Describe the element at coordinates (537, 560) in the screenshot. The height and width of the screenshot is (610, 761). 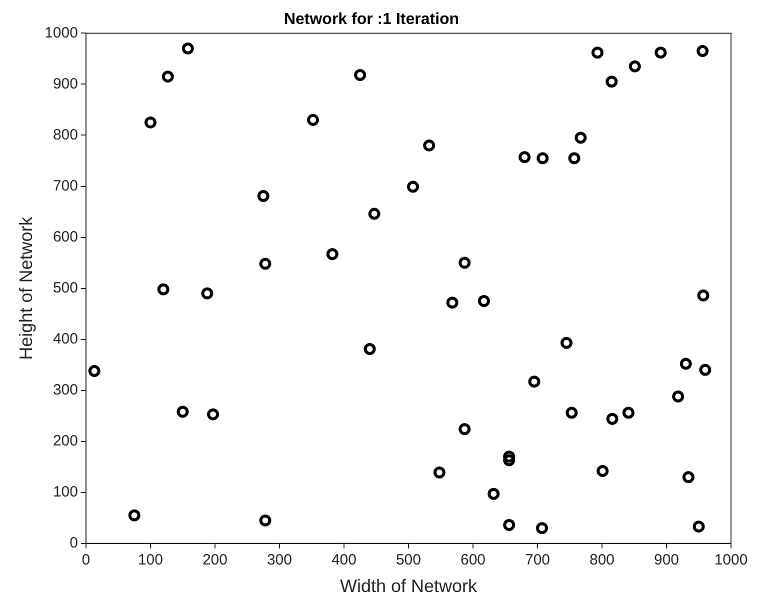
I see `x-tick-label: 700` at that location.